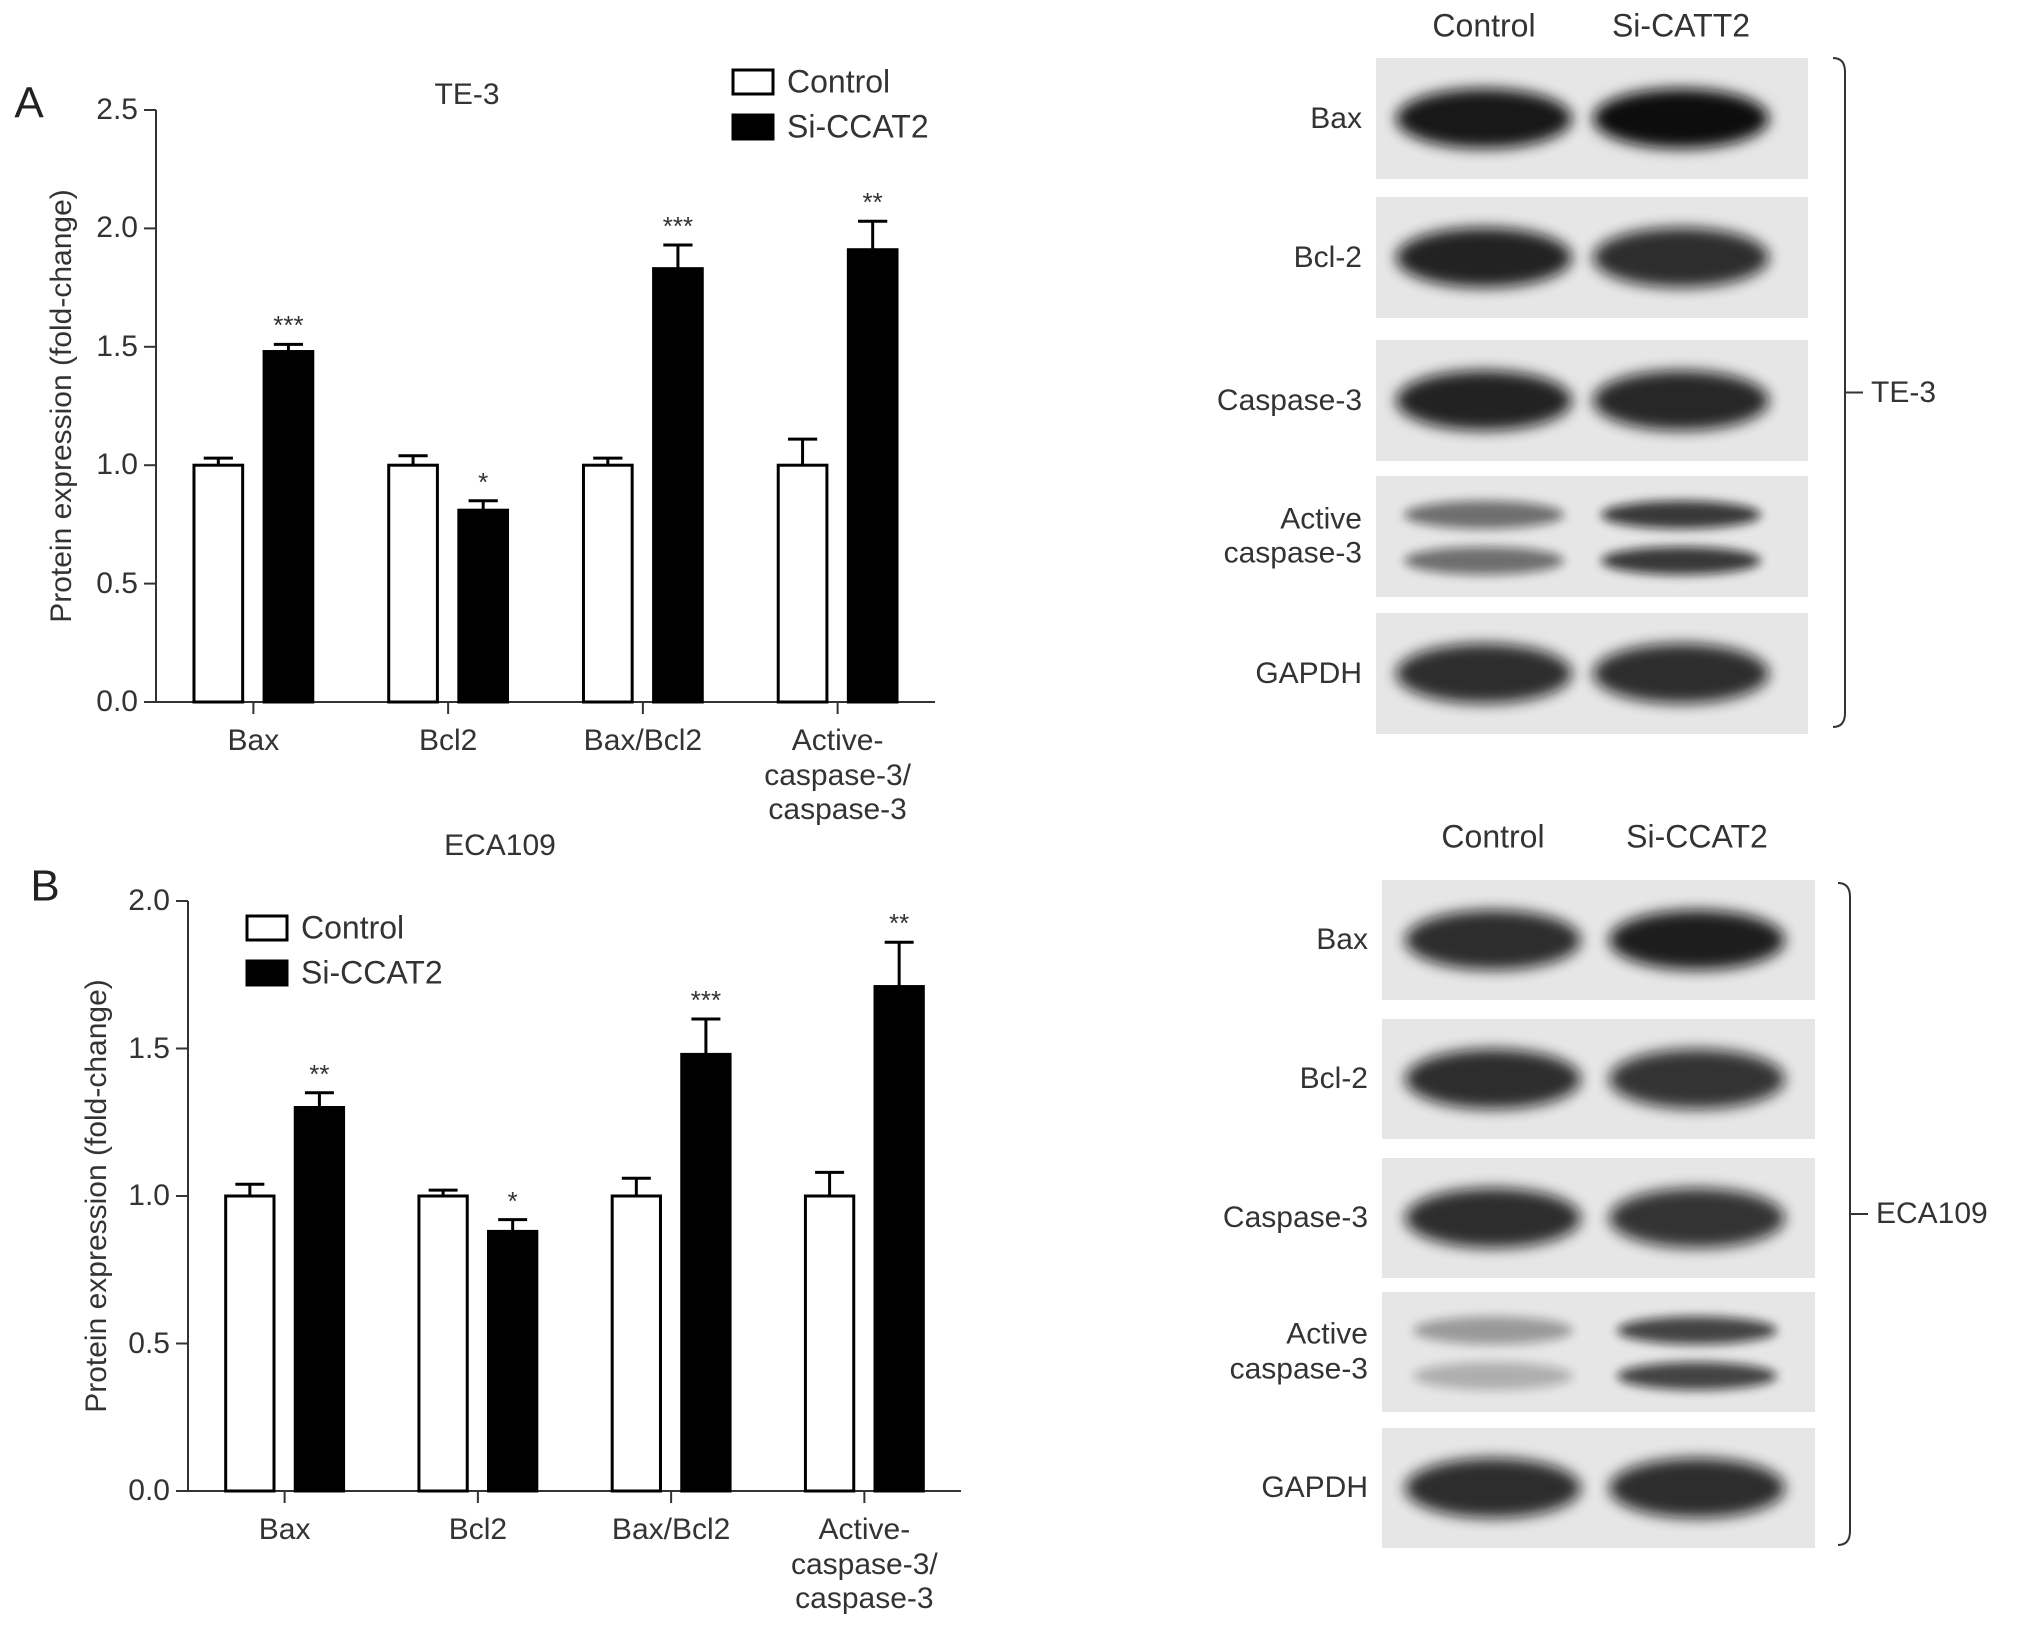 The image size is (2032, 1646). What do you see at coordinates (500, 845) in the screenshot?
I see `chart-title: ECA109` at bounding box center [500, 845].